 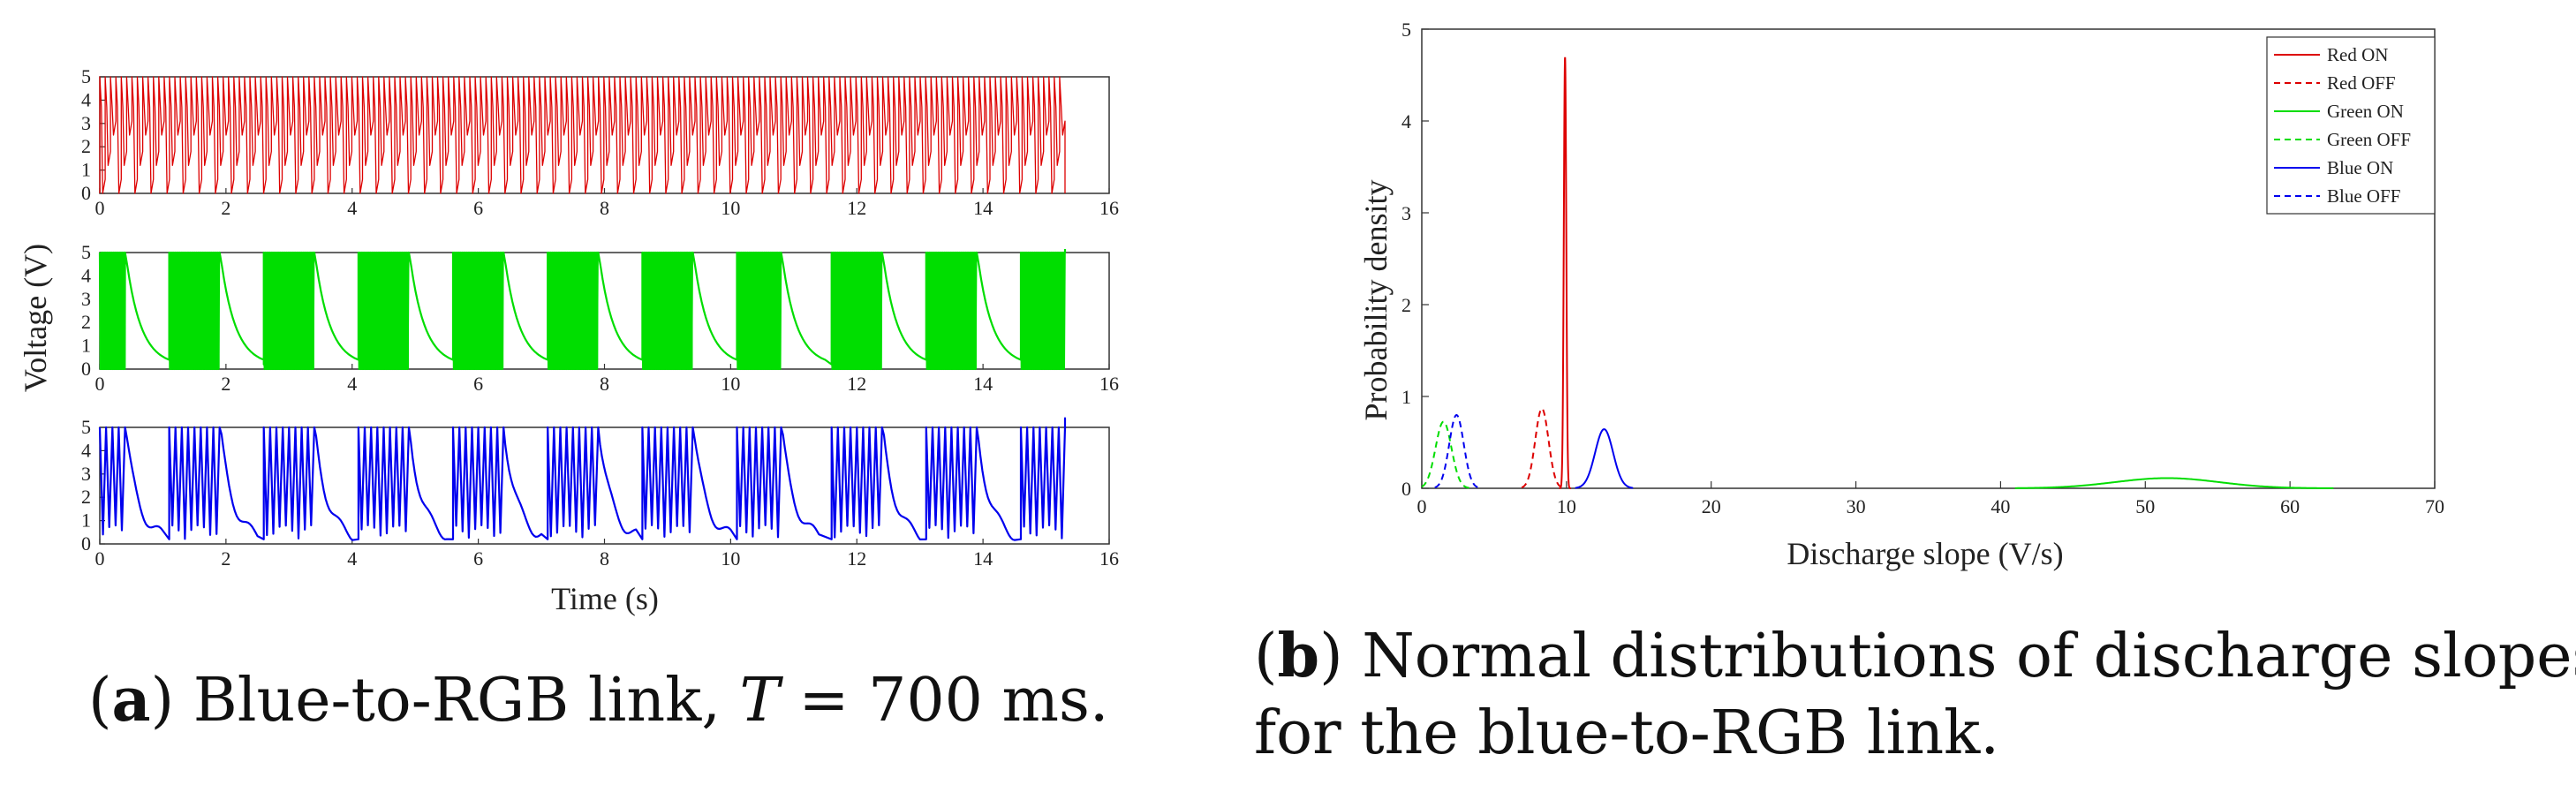 I want to click on series-green-on, so click(x=2174, y=483).